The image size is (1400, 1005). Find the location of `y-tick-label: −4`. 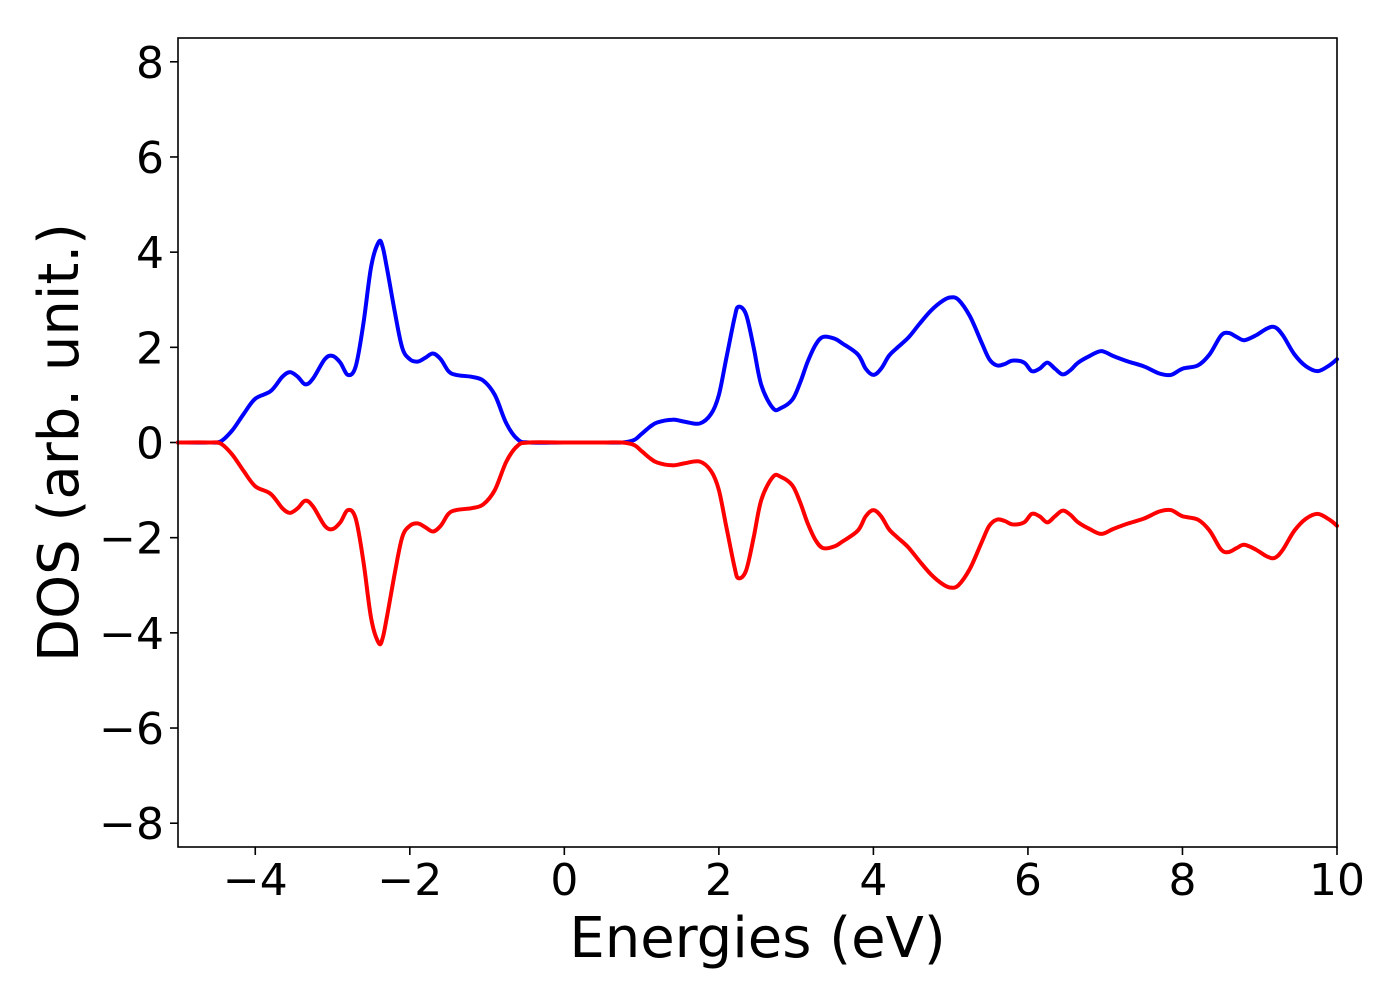

y-tick-label: −4 is located at coordinates (131, 634).